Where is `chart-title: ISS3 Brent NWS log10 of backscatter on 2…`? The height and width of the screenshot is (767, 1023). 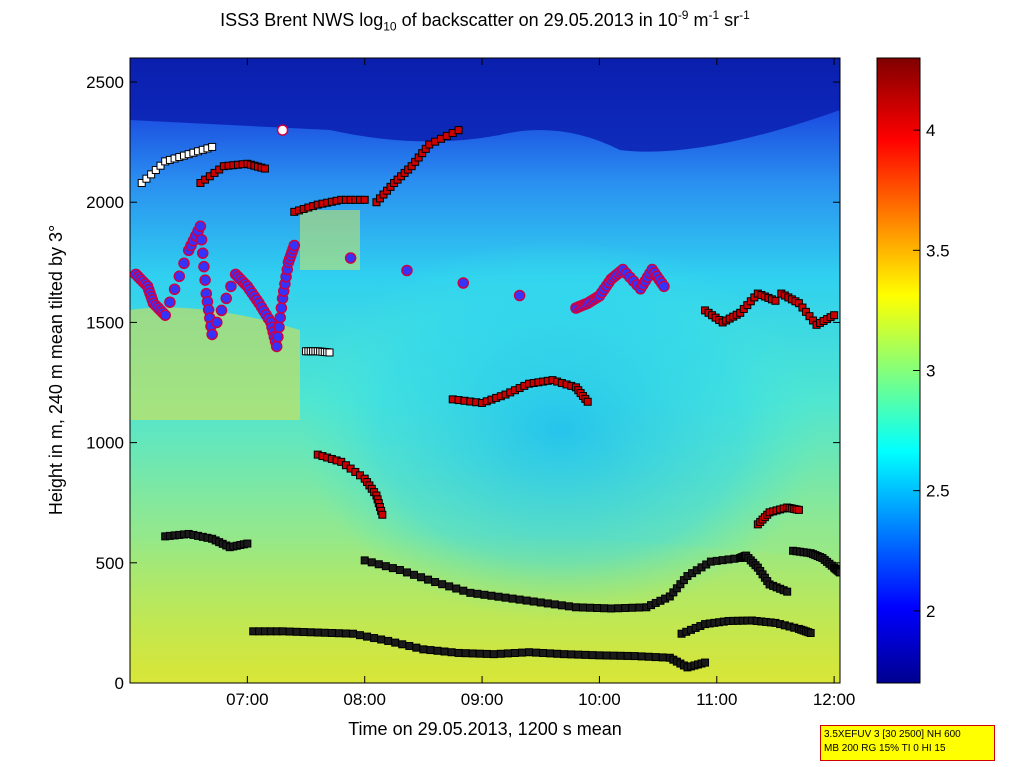 chart-title: ISS3 Brent NWS log10 of backscatter on 2… is located at coordinates (485, 21).